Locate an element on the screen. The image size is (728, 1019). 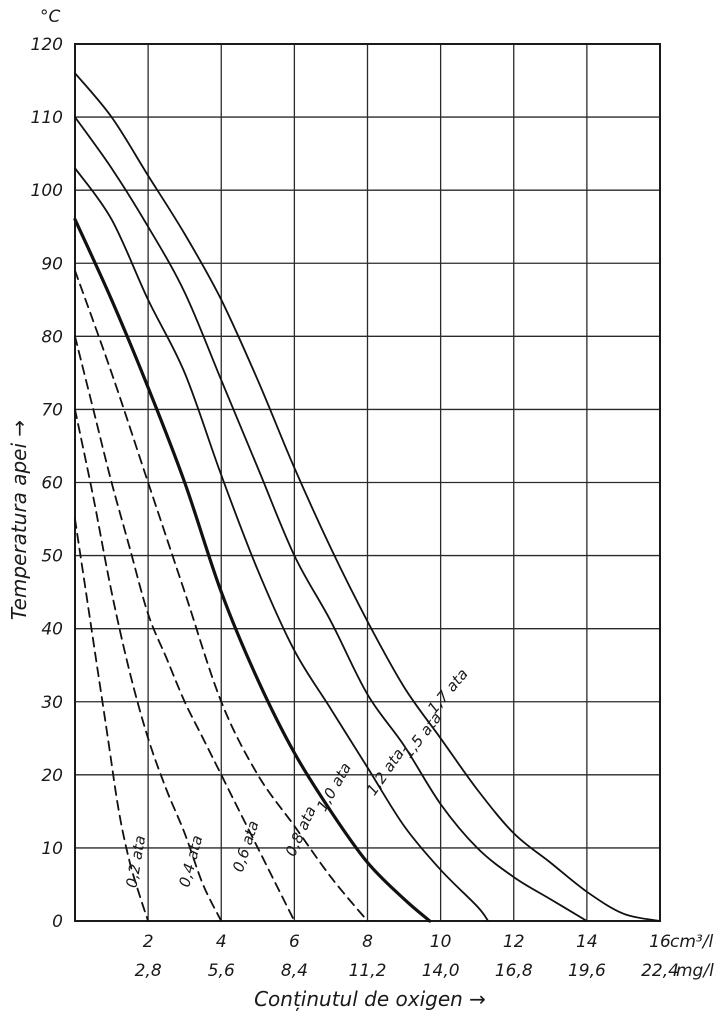
x-tick-label: 4 is located at coordinates (221, 942).